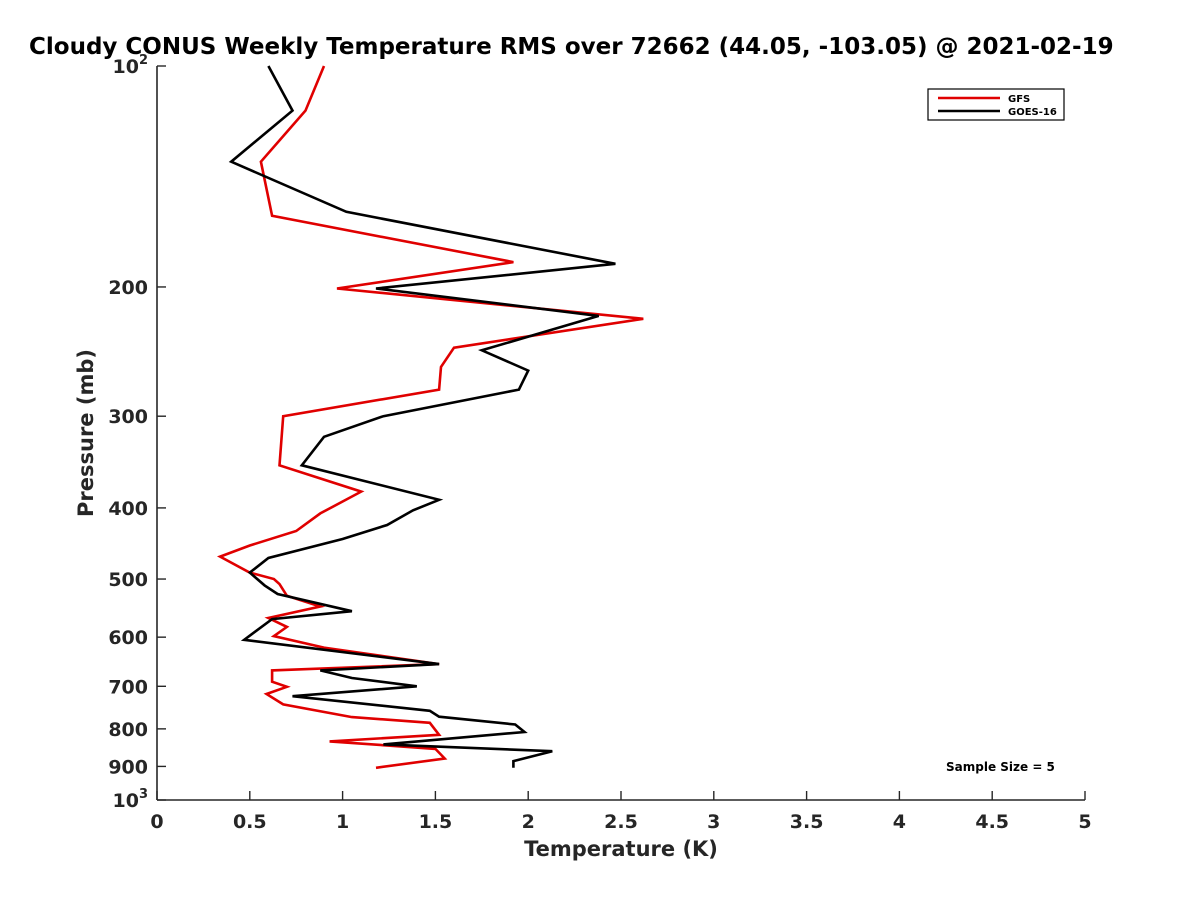 The width and height of the screenshot is (1200, 900). Describe the element at coordinates (1084, 822) in the screenshot. I see `x-tick-label: 5` at that location.